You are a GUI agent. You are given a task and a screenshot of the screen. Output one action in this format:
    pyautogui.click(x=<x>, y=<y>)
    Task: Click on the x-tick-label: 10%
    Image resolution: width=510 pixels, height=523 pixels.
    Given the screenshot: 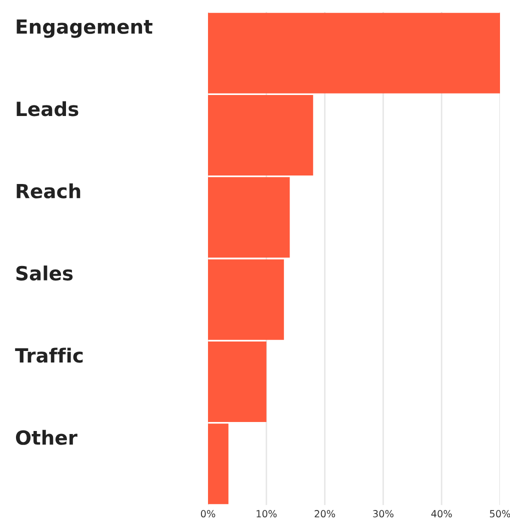 What is the action you would take?
    pyautogui.click(x=266, y=514)
    